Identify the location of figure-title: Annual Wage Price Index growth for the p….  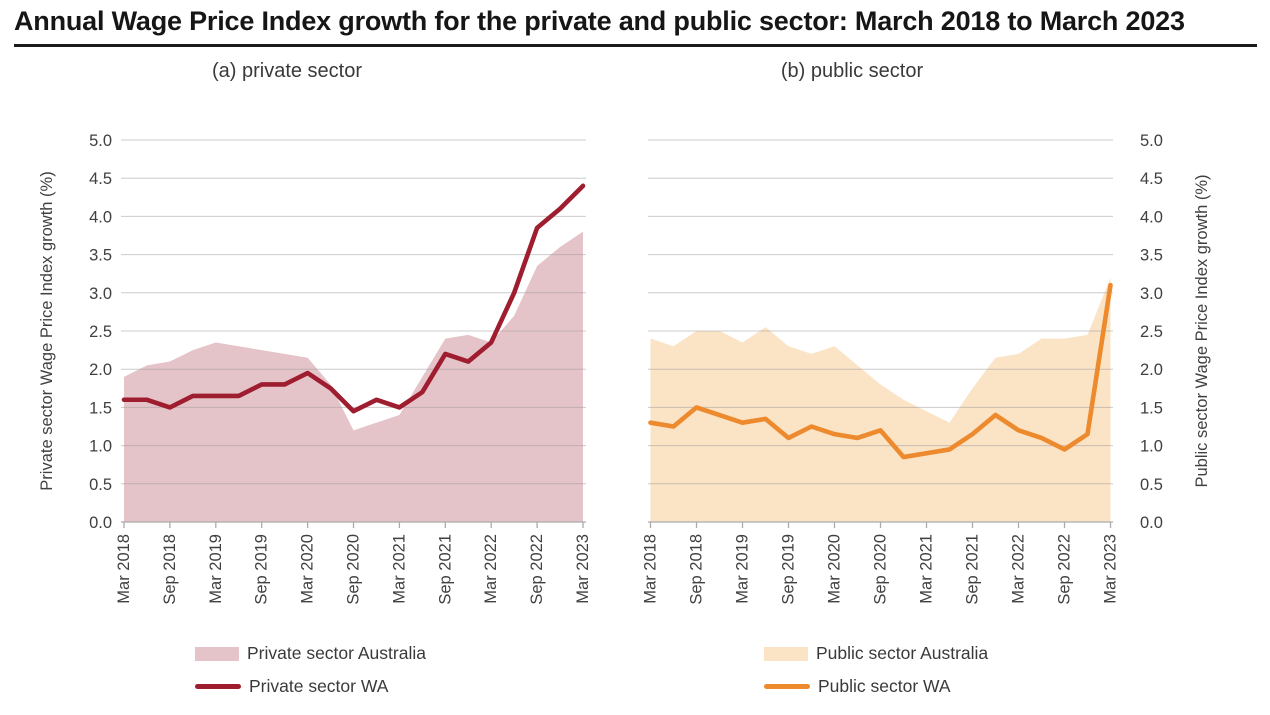
(599, 21).